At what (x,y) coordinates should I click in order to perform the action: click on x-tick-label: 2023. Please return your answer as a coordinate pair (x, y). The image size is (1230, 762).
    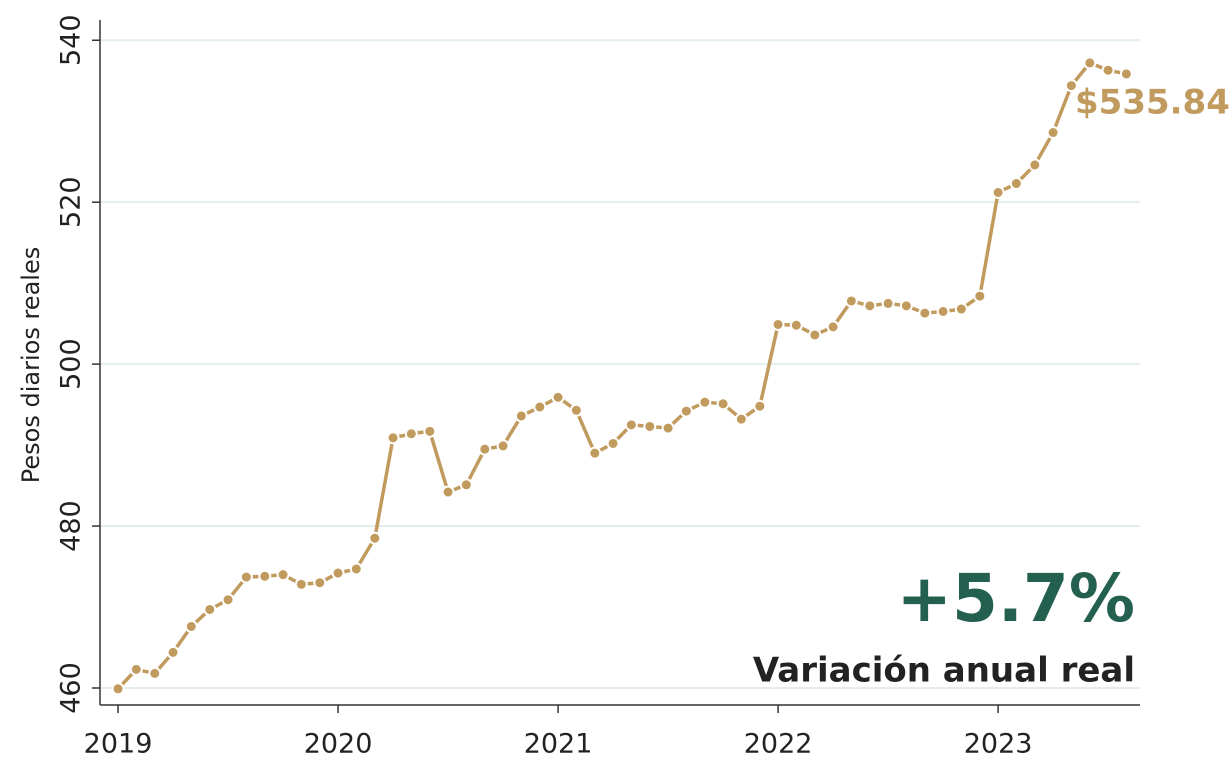
    Looking at the image, I should click on (998, 744).